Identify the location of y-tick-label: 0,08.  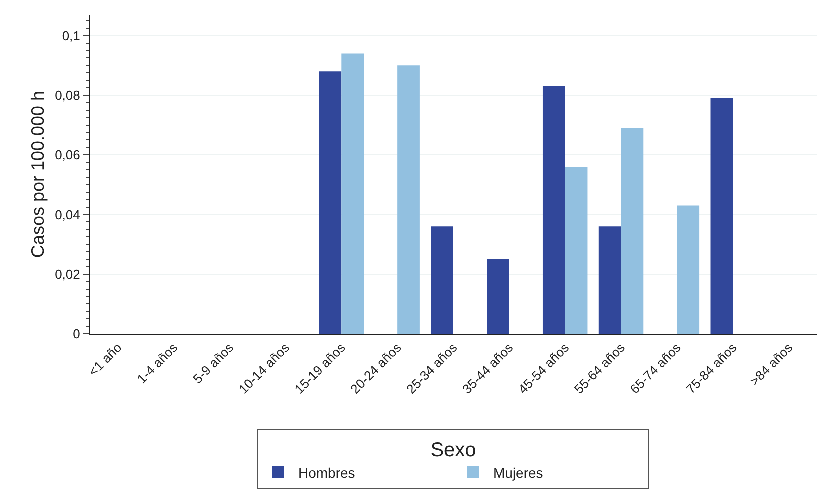
(67, 96).